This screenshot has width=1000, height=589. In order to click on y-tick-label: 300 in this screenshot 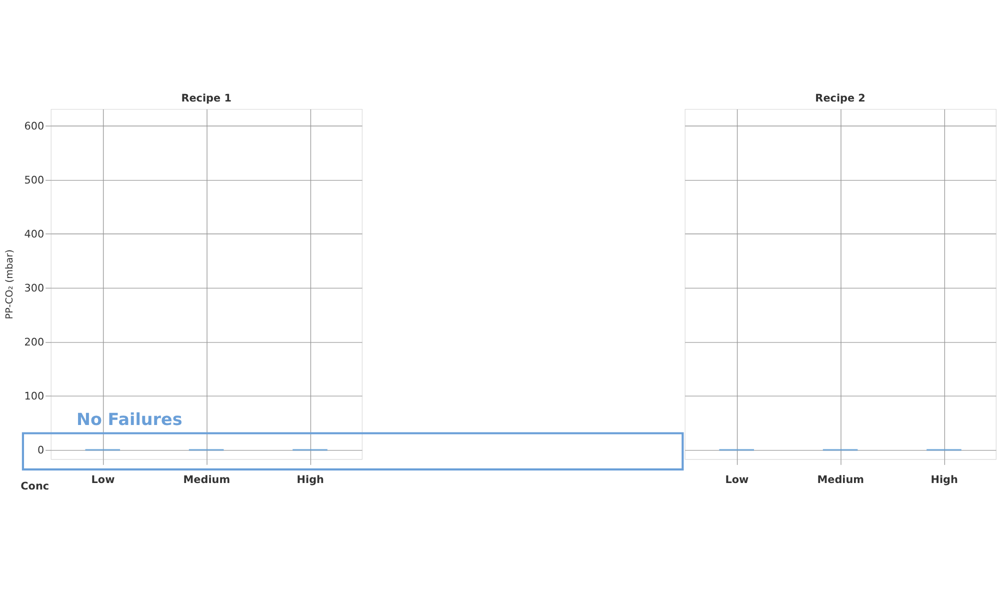, I will do `click(34, 288)`.